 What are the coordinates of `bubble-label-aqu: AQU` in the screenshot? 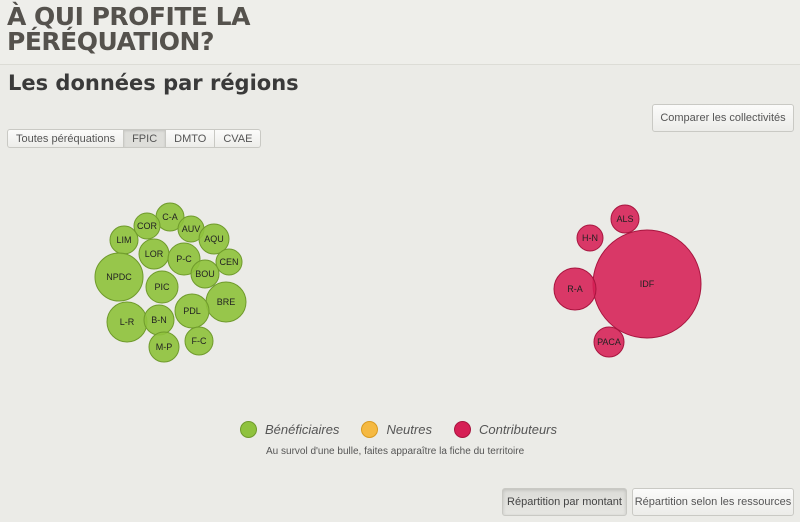 It's located at (214, 239).